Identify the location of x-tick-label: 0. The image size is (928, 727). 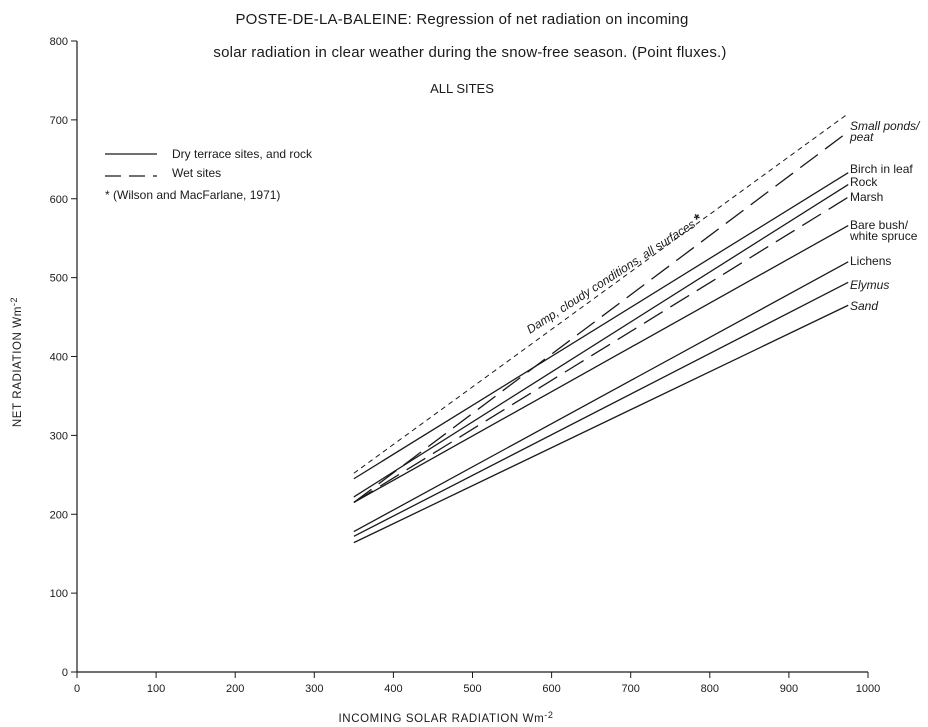
(77, 689).